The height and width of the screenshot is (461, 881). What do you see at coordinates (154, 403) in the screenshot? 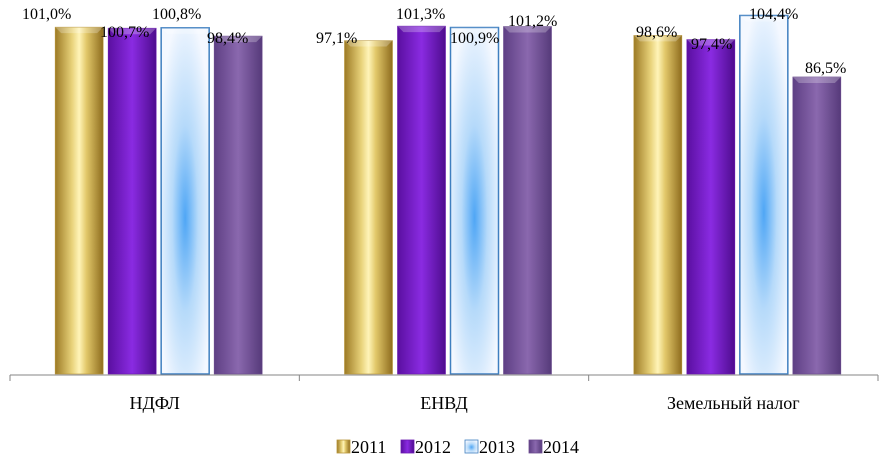
I see `x-tick-label: НДФЛ` at bounding box center [154, 403].